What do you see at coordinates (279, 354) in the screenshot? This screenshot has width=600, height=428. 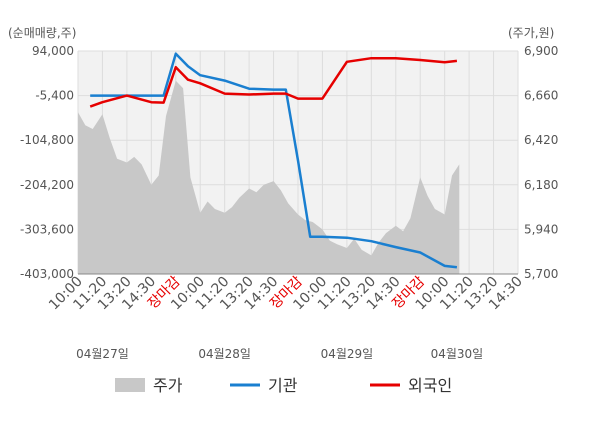 I see `date-labels: 04월27일 04월28일 04월29일 04월30일` at bounding box center [279, 354].